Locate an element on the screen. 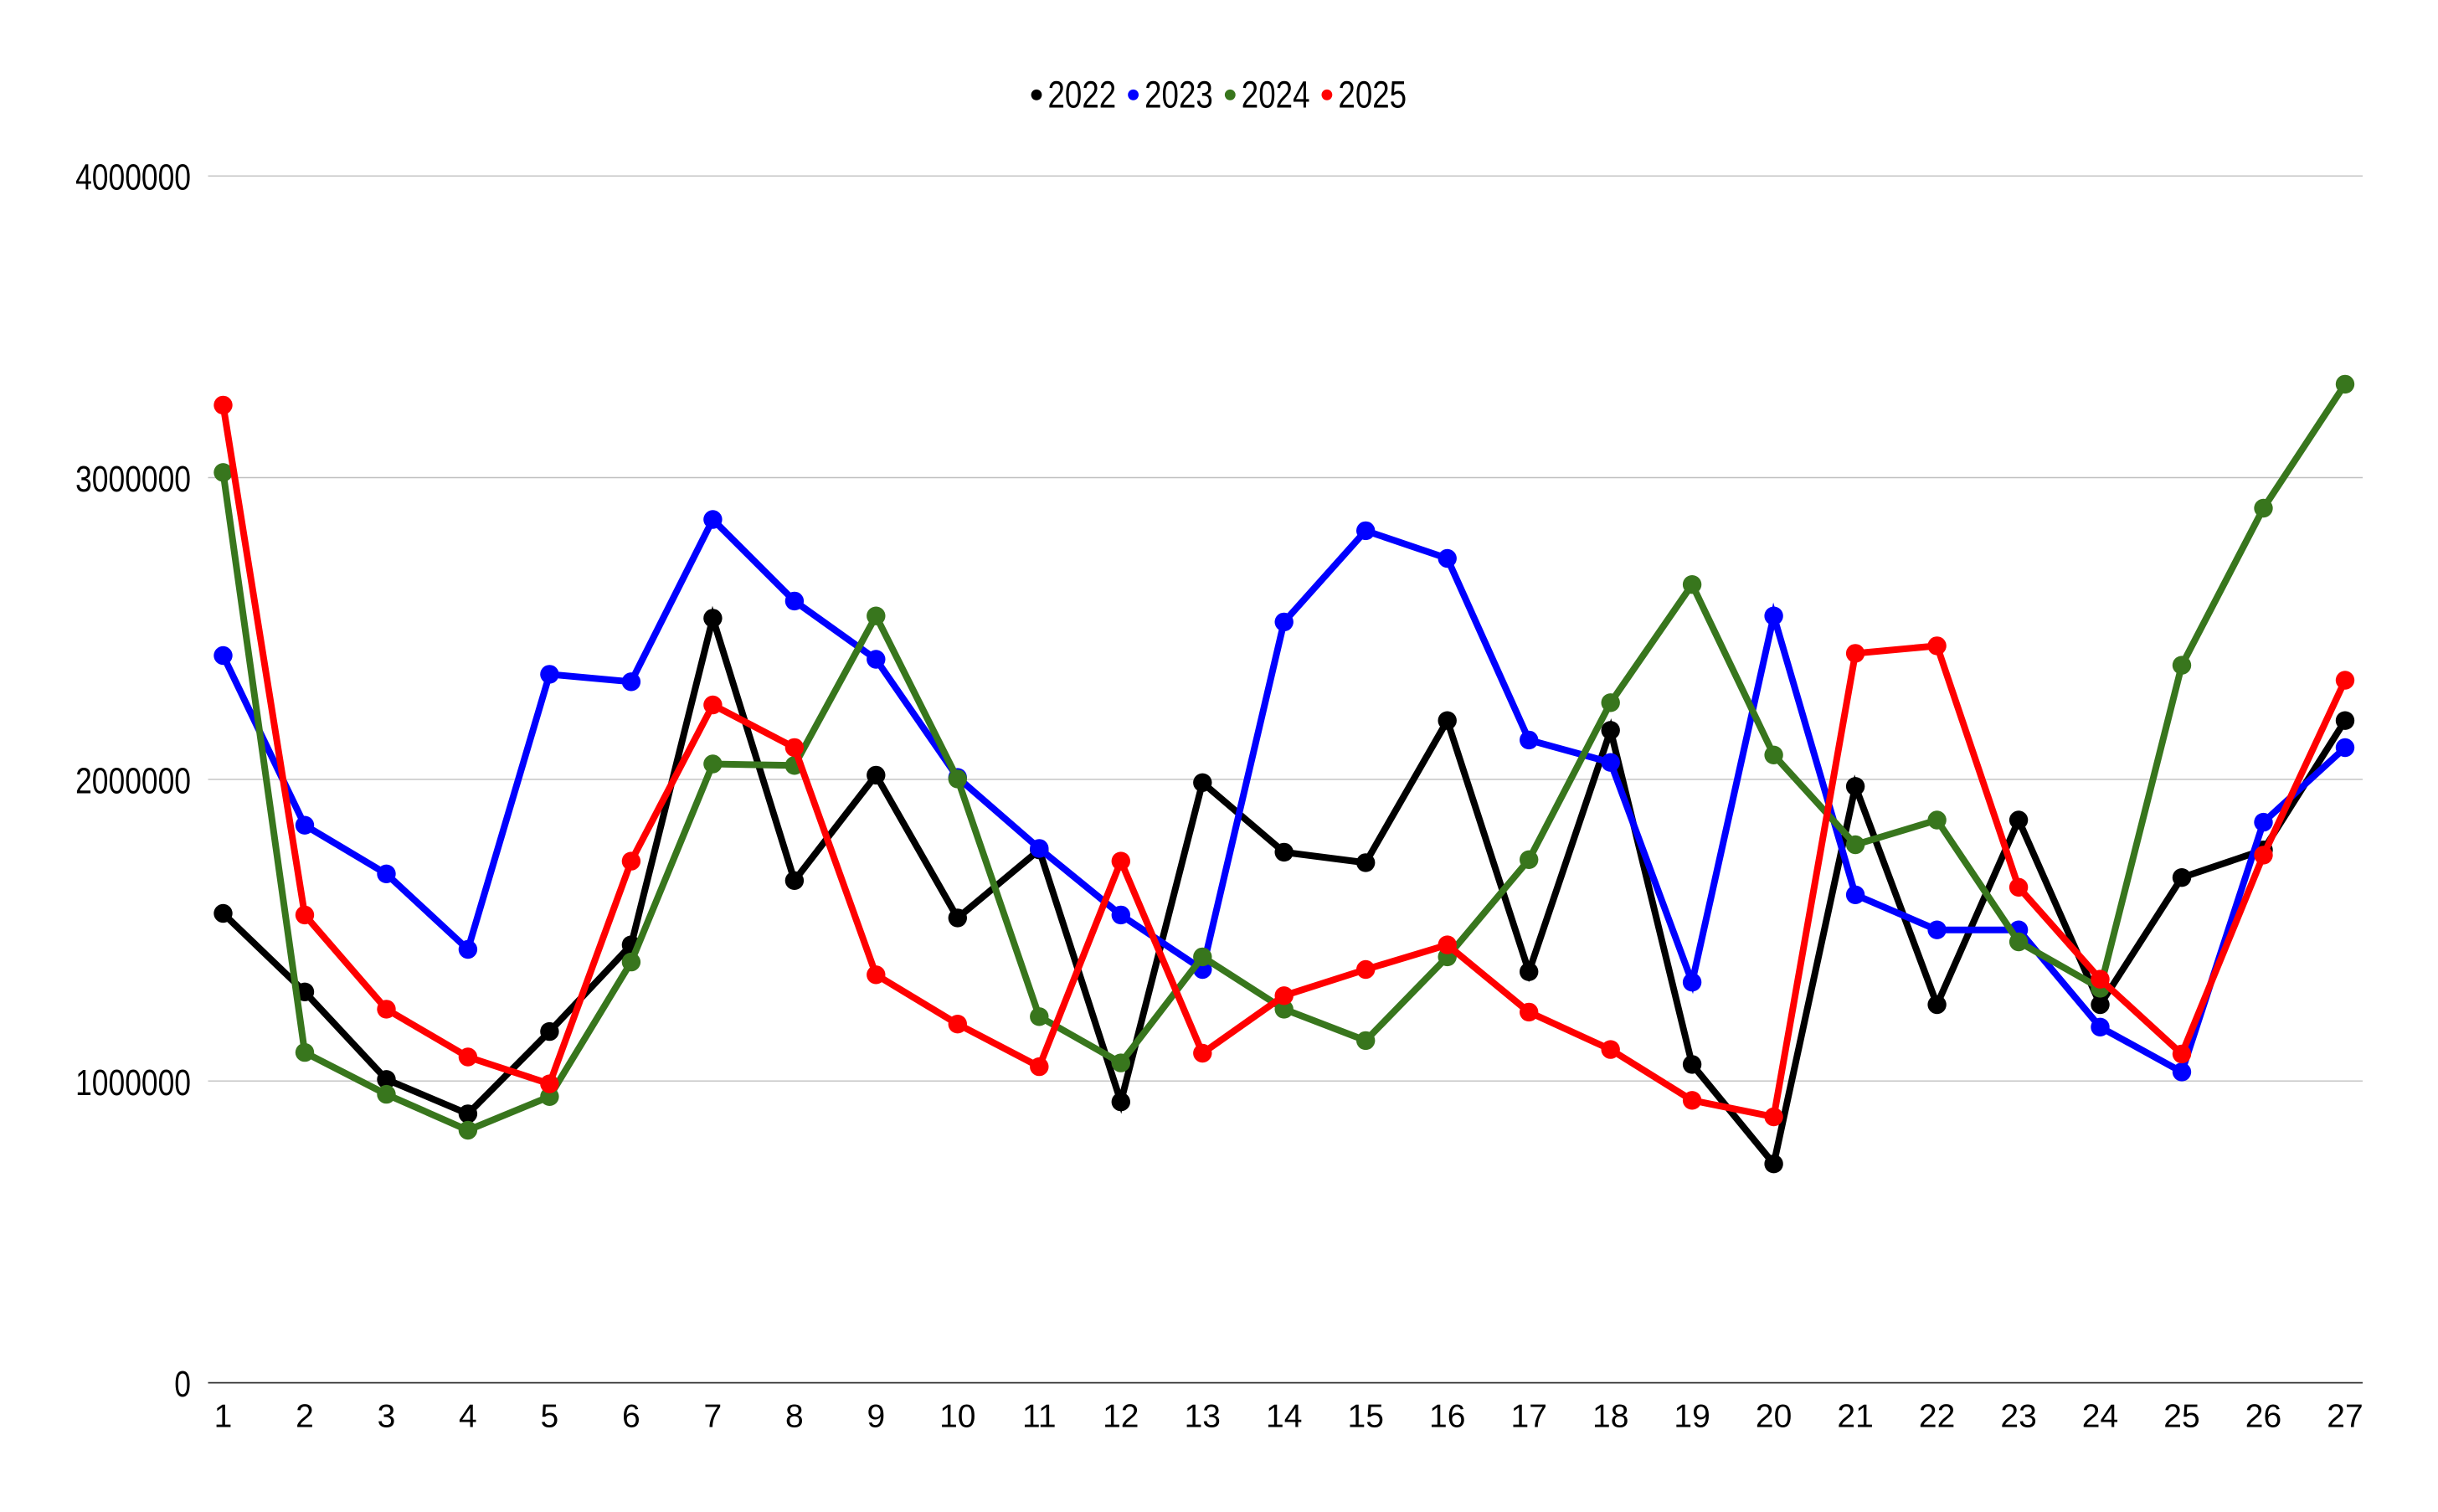 The image size is (2438, 1512). svg-text: 0 is located at coordinates (182, 1385).